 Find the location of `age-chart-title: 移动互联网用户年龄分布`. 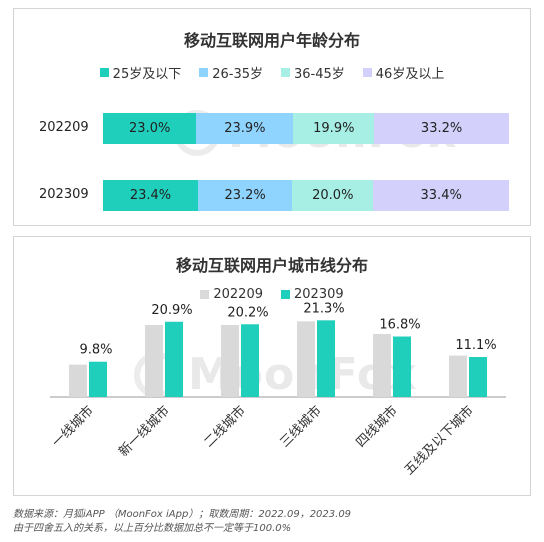

age-chart-title: 移动互联网用户年龄分布 is located at coordinates (271, 40).